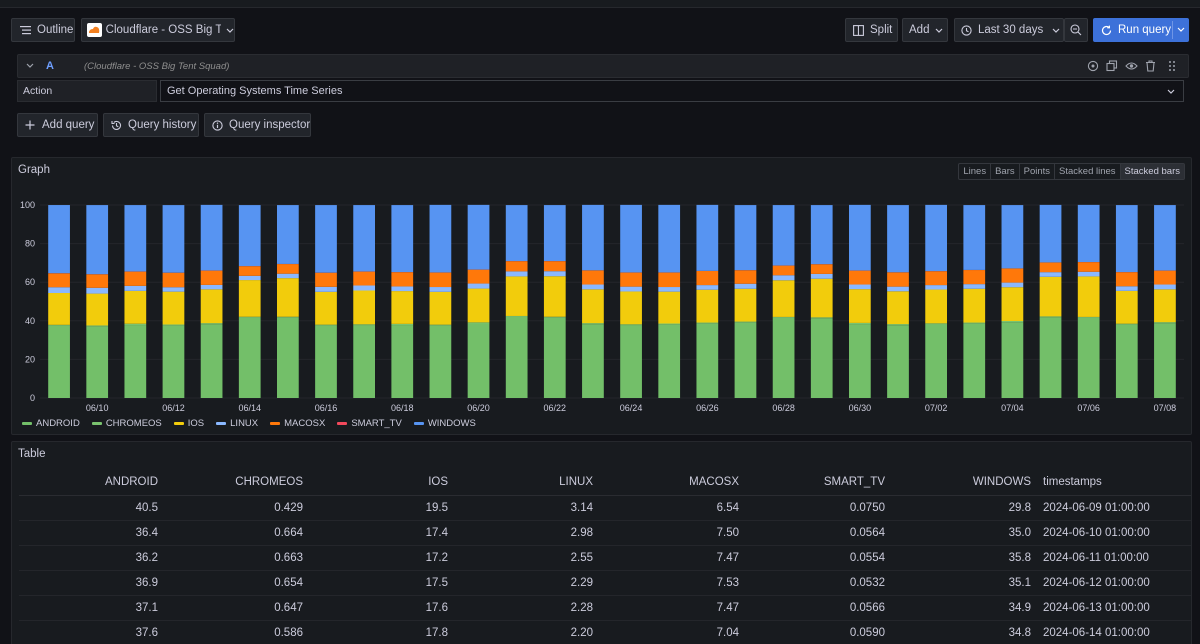  I want to click on time-range-label: Last 30 days, so click(1011, 30).